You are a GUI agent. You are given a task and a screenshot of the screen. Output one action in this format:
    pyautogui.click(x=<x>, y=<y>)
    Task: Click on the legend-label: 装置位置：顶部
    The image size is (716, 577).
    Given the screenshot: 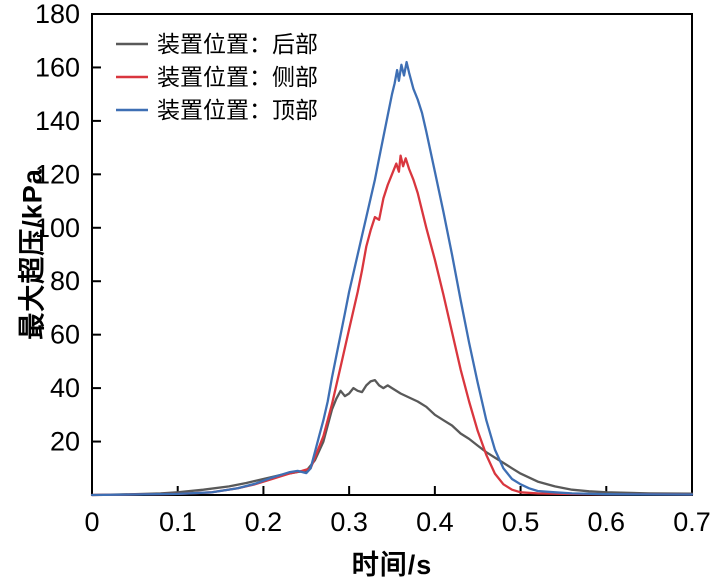 What is the action you would take?
    pyautogui.click(x=237, y=110)
    